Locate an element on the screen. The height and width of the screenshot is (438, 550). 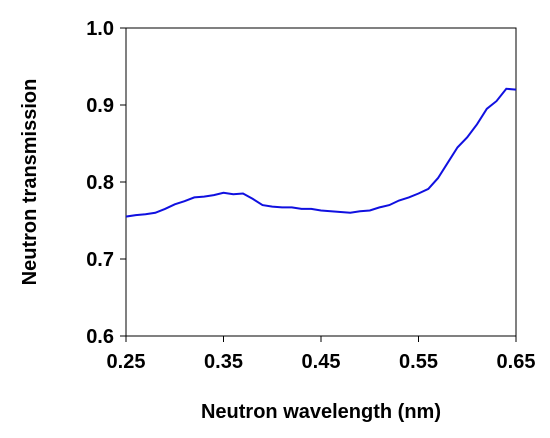
x-tick-label: 0.35 is located at coordinates (223, 362).